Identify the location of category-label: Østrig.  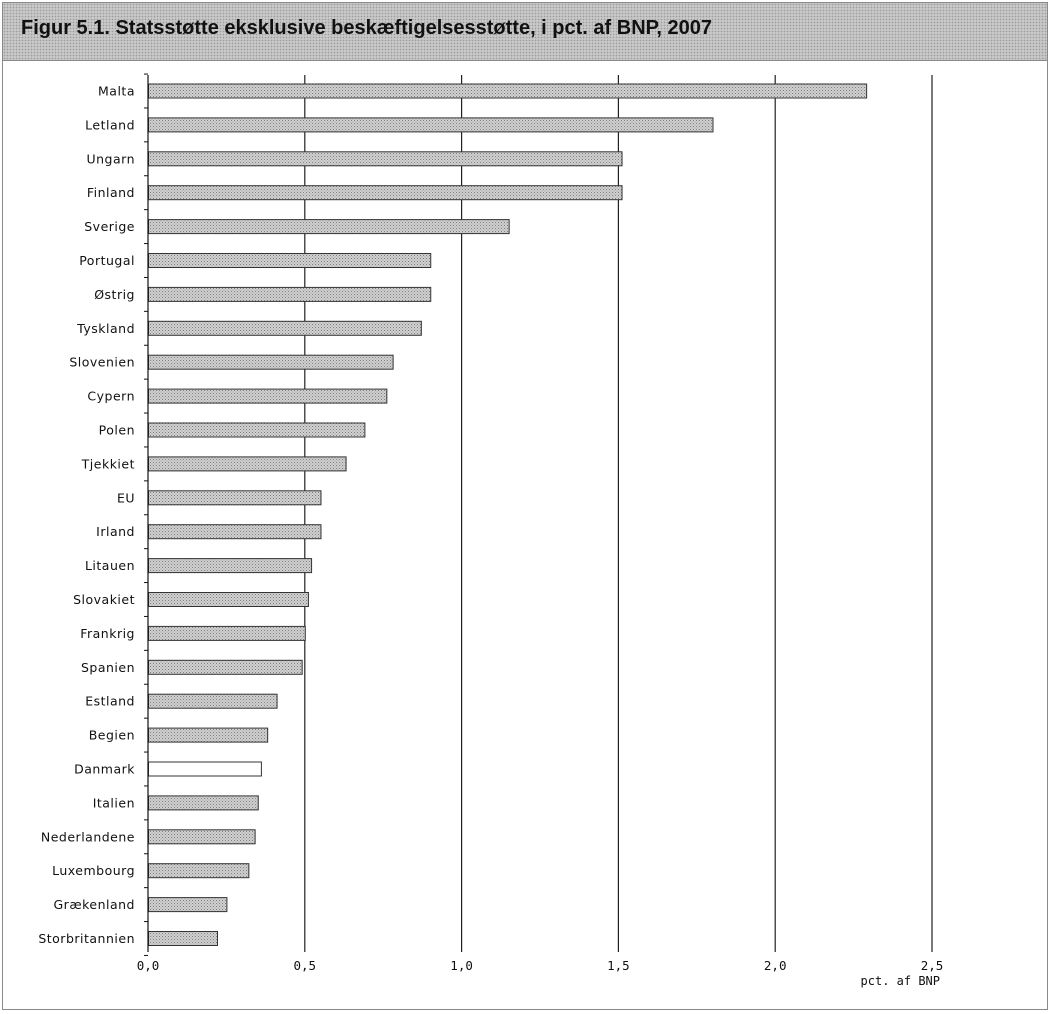
(114, 294).